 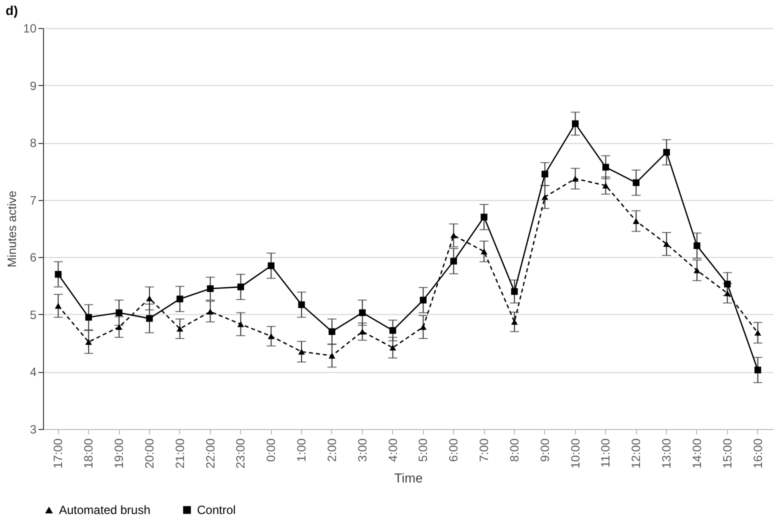 What do you see at coordinates (179, 453) in the screenshot?
I see `x-tick-label: 21:00` at bounding box center [179, 453].